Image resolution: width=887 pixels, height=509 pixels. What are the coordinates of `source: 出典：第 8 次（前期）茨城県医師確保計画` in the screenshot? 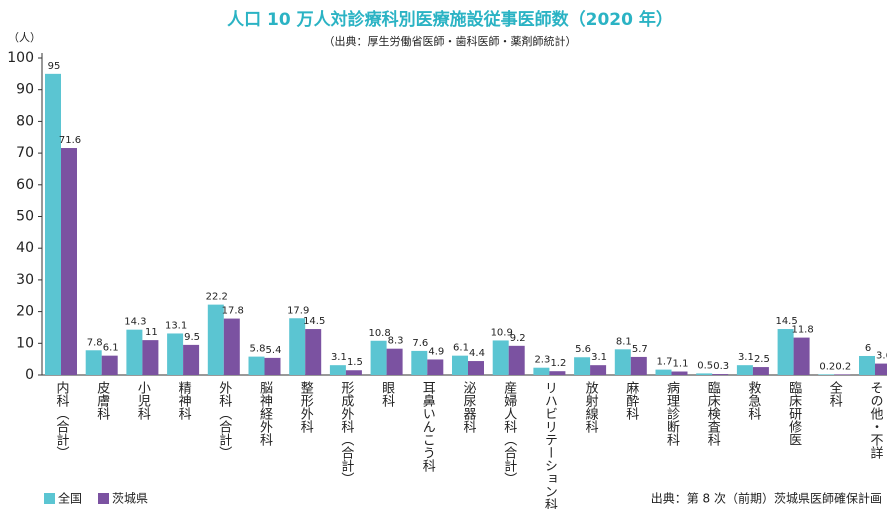 It's located at (766, 498).